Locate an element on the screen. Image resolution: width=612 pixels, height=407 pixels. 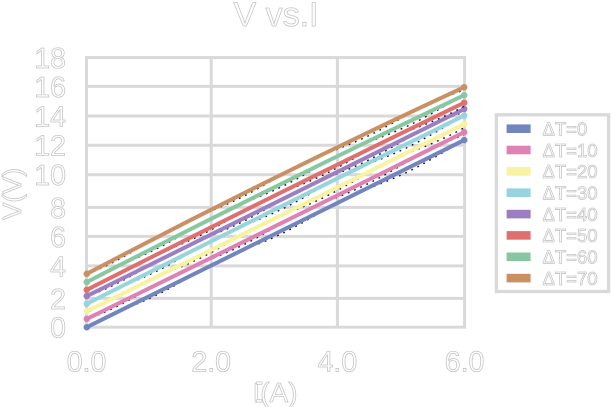
svg-text: 2.0 is located at coordinates (211, 362).